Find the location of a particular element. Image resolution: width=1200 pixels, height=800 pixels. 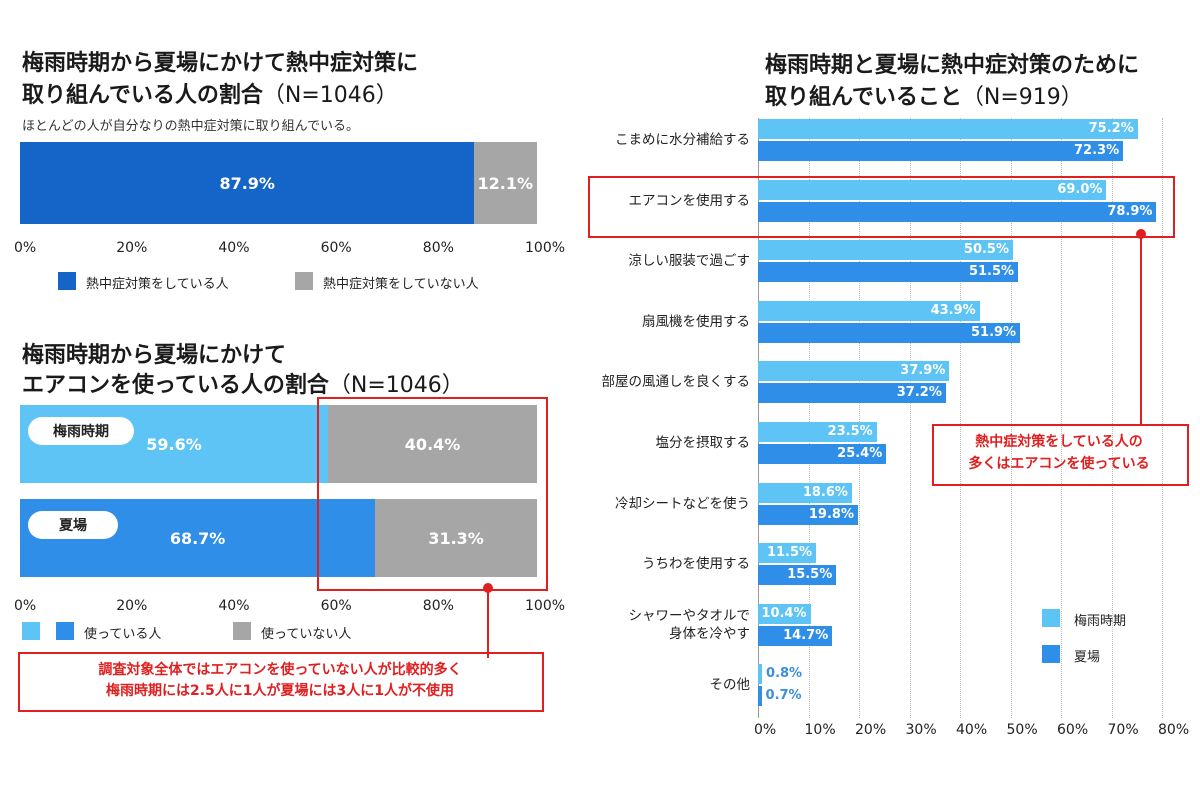

chart2-callout-line1: 調査対象全体ではエアコンを使っていない人が比較的多く is located at coordinates (280, 670).